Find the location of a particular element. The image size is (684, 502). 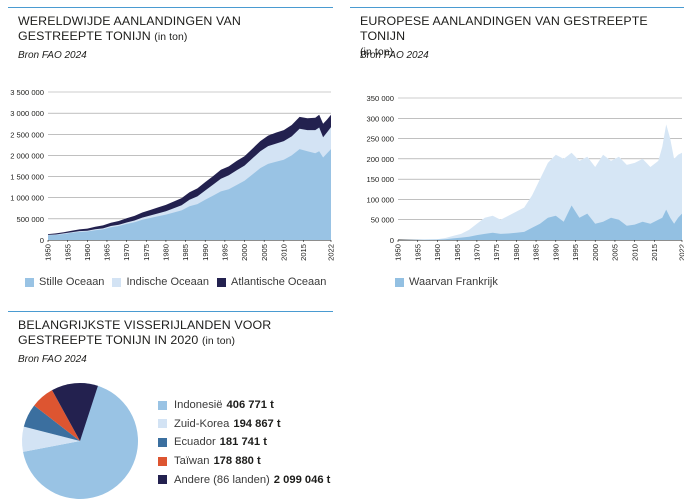

pie-legend-row: Zuid-Korea 194 867 t is located at coordinates (244, 424).